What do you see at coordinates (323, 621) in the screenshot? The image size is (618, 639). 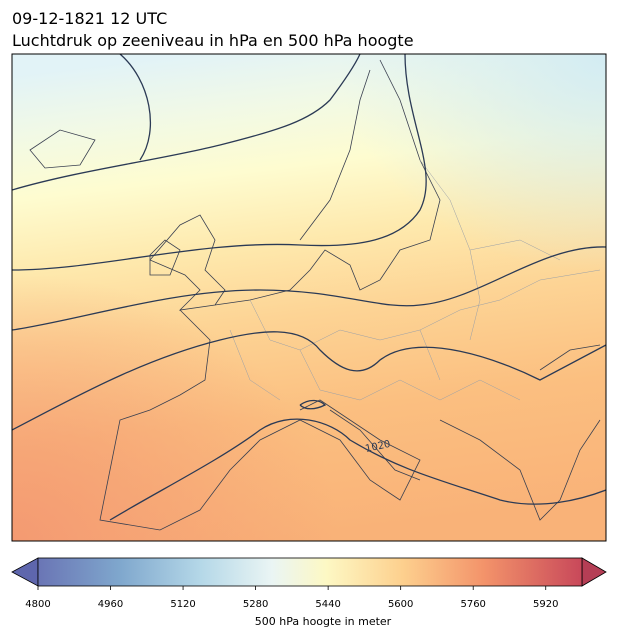 I see `colorbar-label: 500 hPa hoogte in meter` at bounding box center [323, 621].